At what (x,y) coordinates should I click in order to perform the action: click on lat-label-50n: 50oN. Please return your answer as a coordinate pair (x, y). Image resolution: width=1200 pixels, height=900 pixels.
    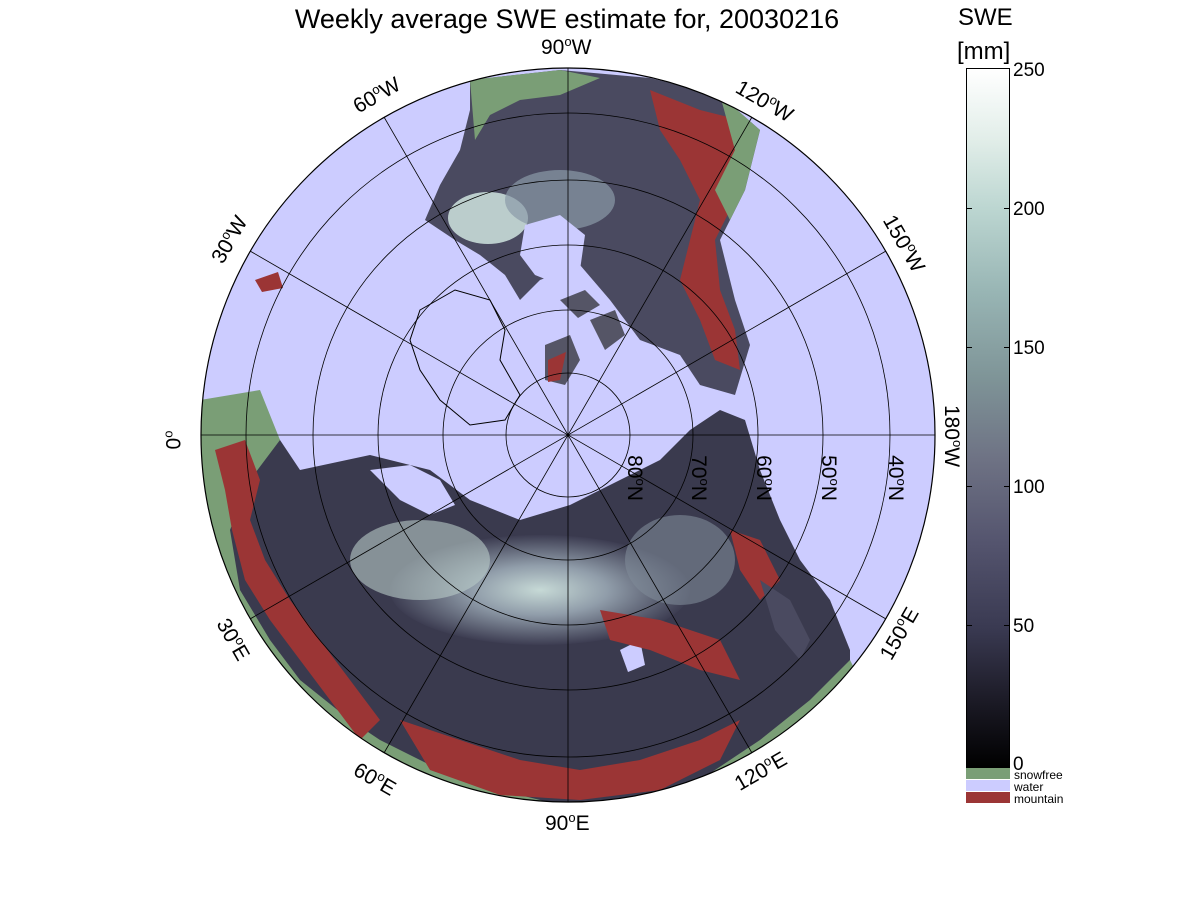
    Looking at the image, I should click on (829, 478).